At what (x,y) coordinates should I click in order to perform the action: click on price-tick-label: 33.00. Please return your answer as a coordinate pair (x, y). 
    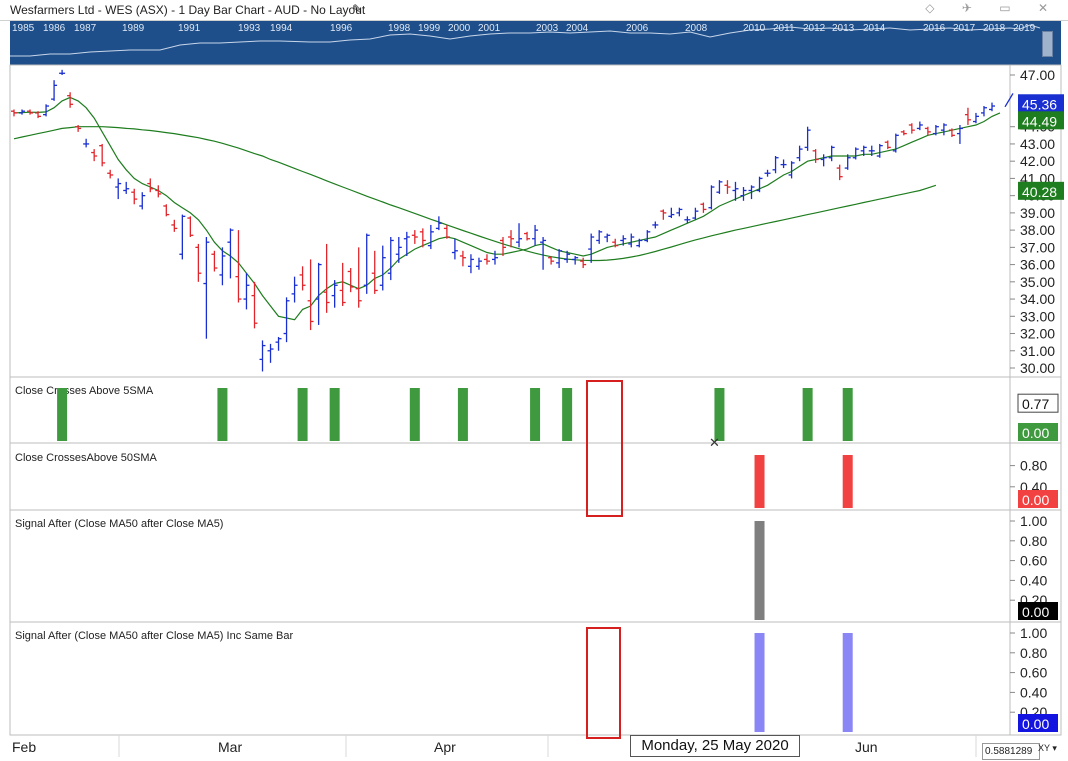
    Looking at the image, I should click on (1037, 316).